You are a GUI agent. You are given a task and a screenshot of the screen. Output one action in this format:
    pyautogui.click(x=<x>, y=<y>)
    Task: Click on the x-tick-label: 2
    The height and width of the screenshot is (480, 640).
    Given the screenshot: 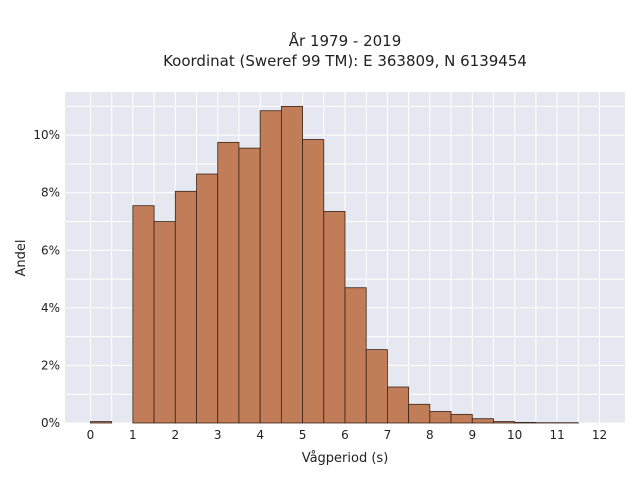 What is the action you would take?
    pyautogui.click(x=175, y=435)
    